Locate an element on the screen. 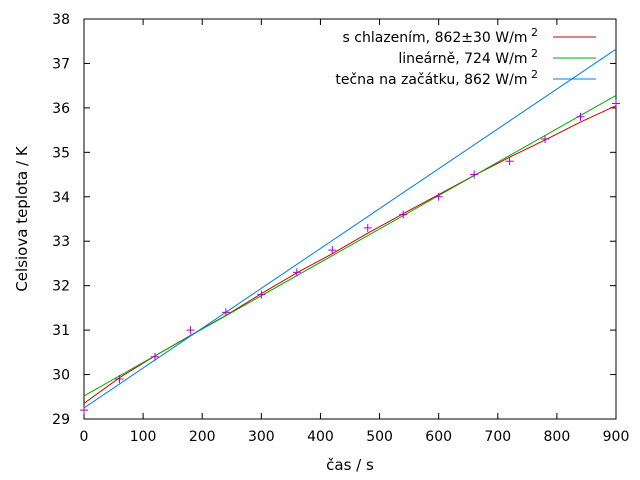  y-tick-label: 32 is located at coordinates (61, 287).